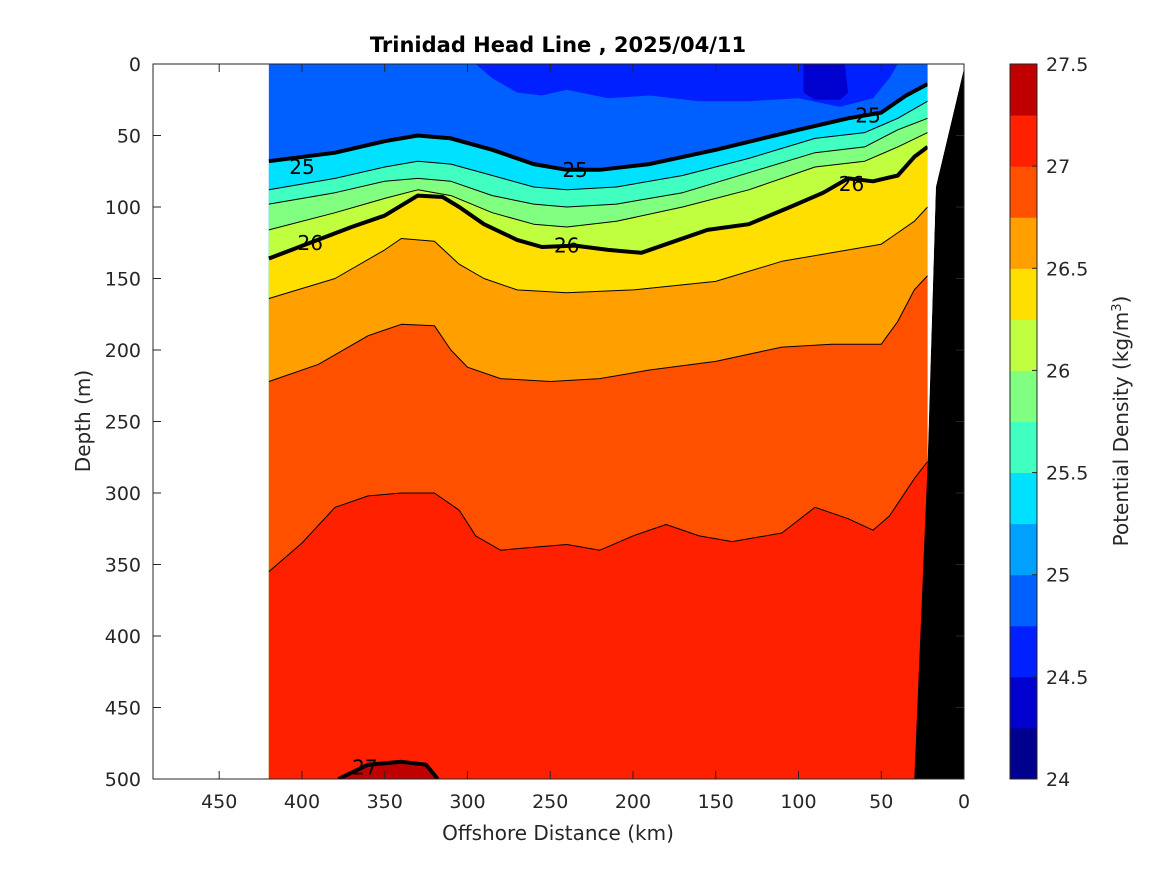  I want to click on x-tick-label: 250, so click(550, 802).